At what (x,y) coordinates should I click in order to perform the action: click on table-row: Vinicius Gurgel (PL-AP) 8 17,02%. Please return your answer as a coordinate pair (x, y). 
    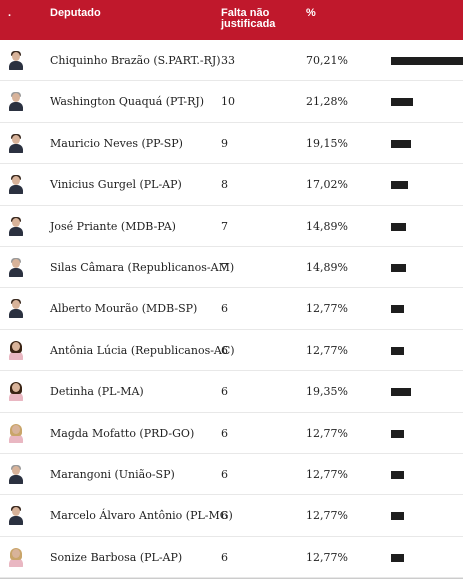
    Looking at the image, I should click on (231, 185).